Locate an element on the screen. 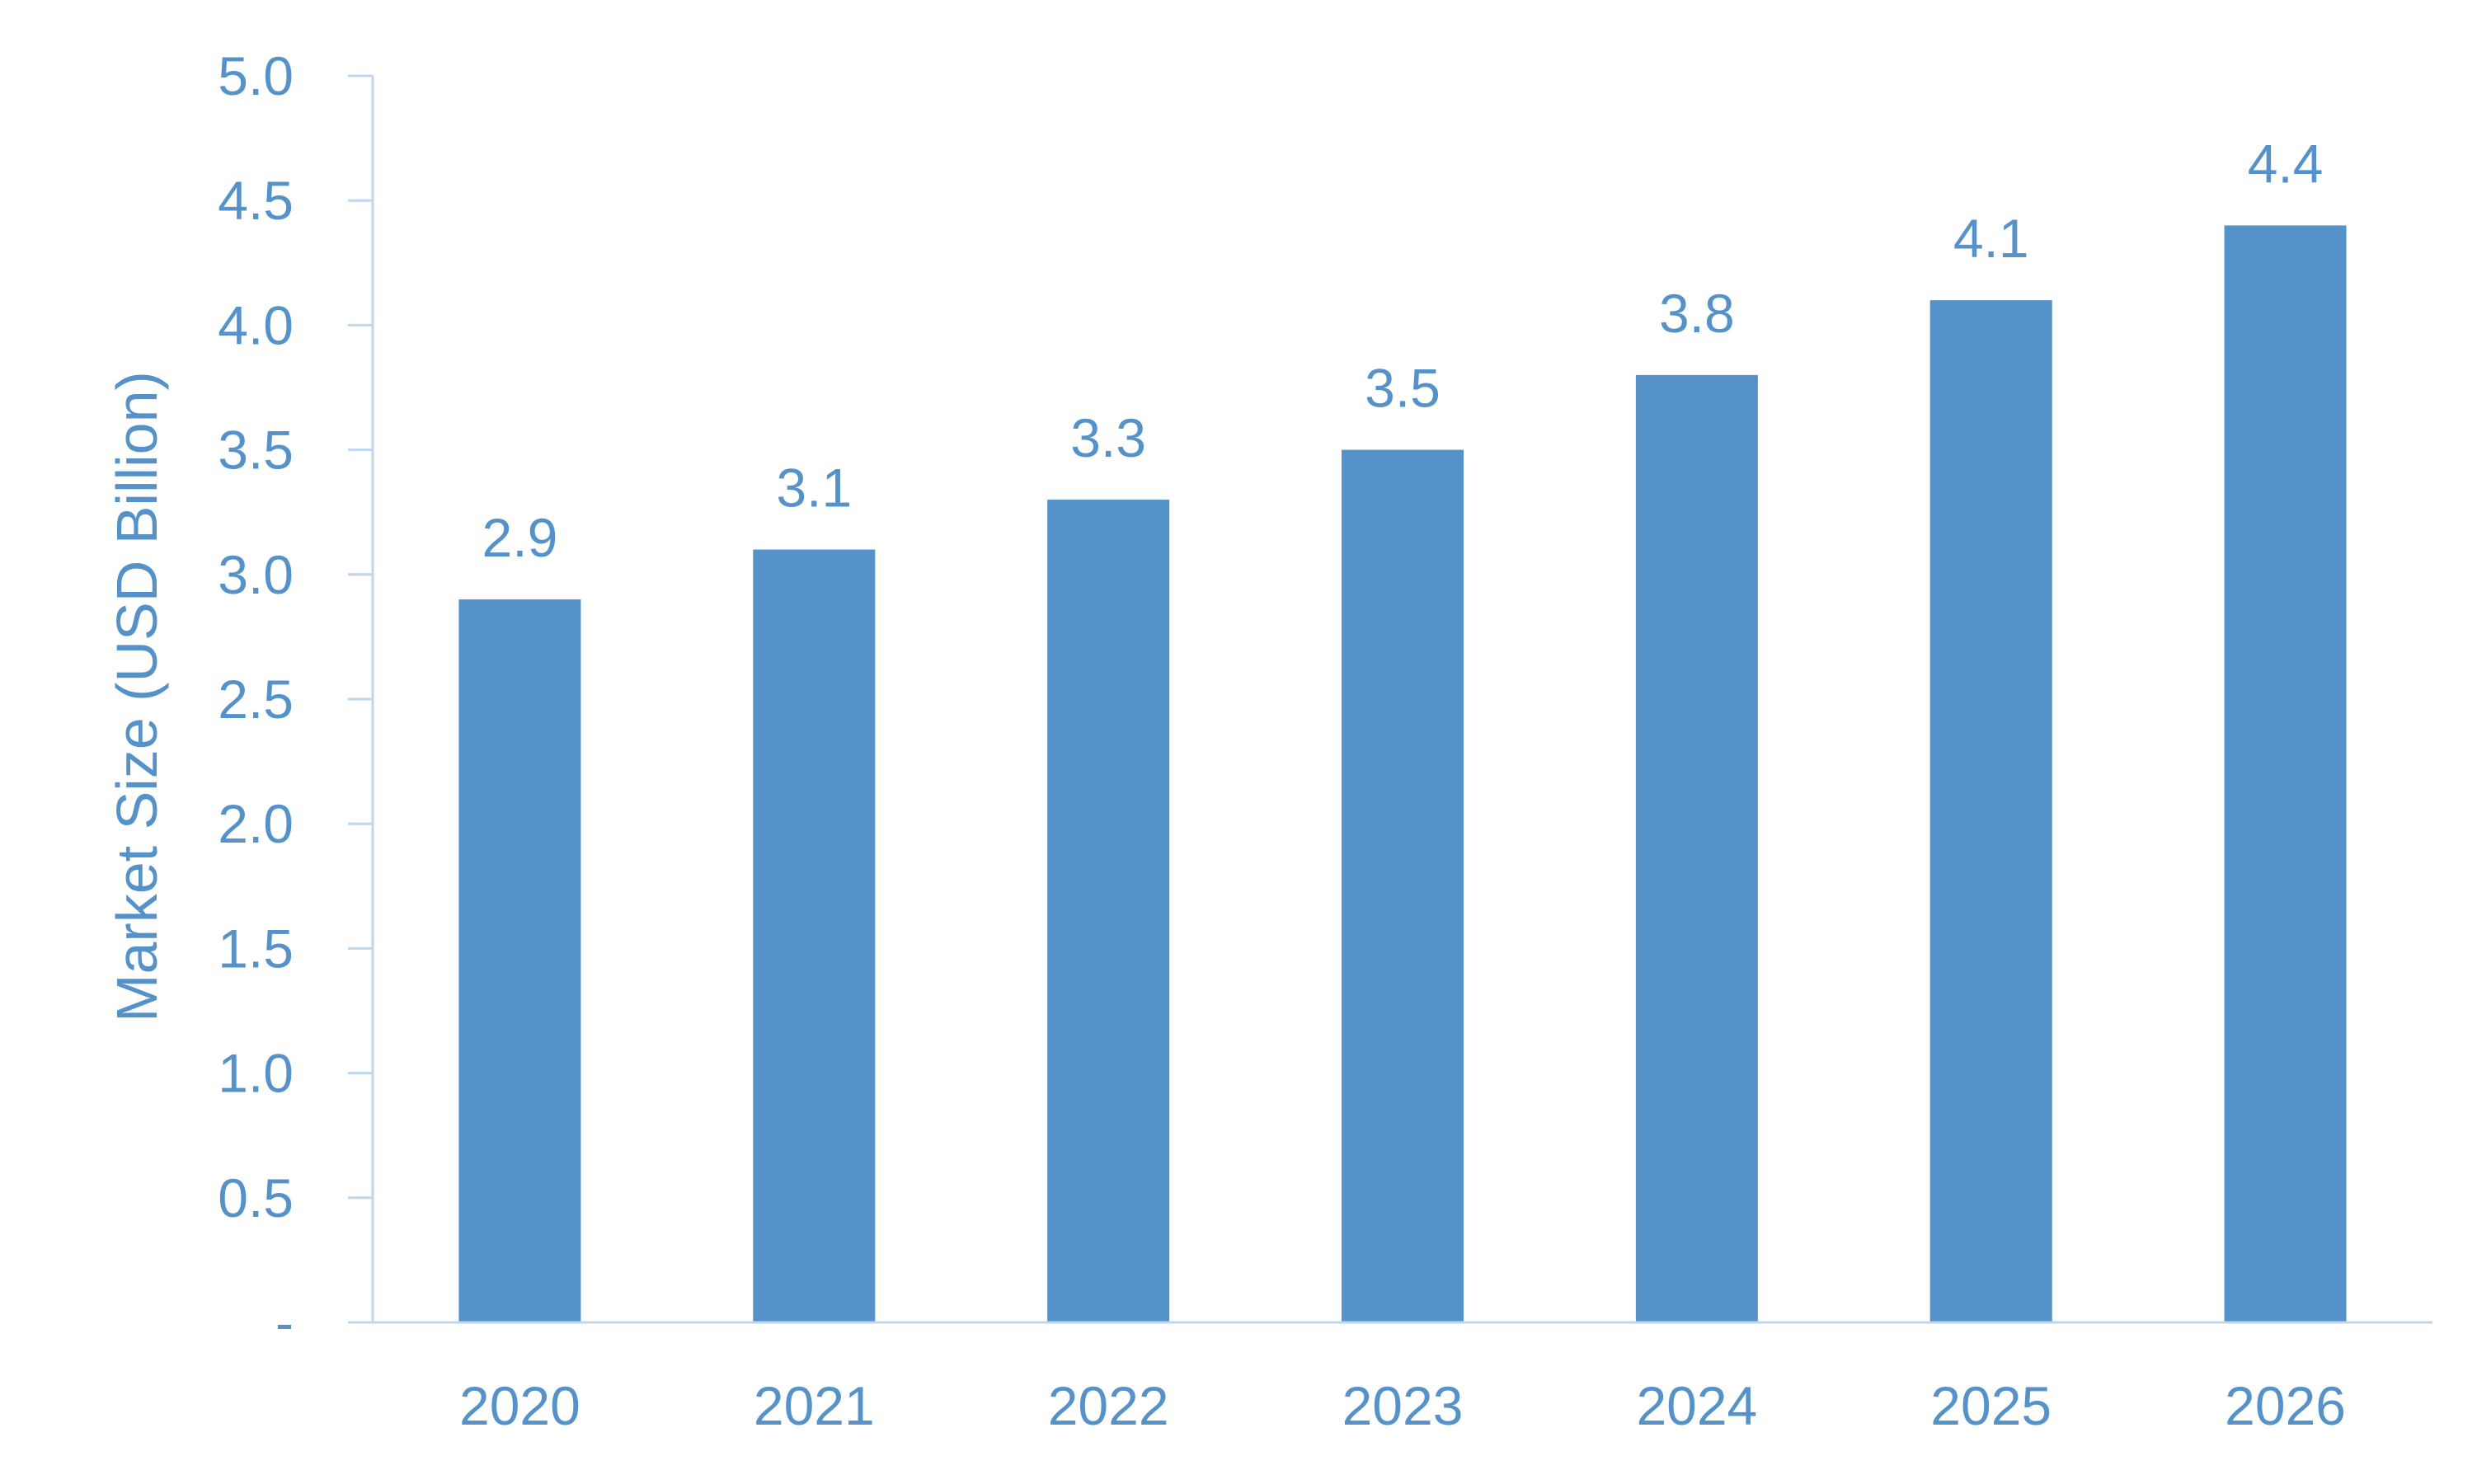 The height and width of the screenshot is (1484, 2491). y-tick-label: 4.5 is located at coordinates (256, 200).